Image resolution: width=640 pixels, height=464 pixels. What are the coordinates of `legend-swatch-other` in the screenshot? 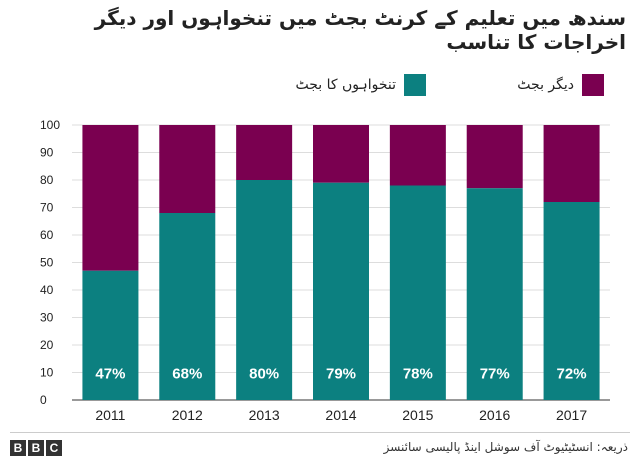 It's located at (593, 85).